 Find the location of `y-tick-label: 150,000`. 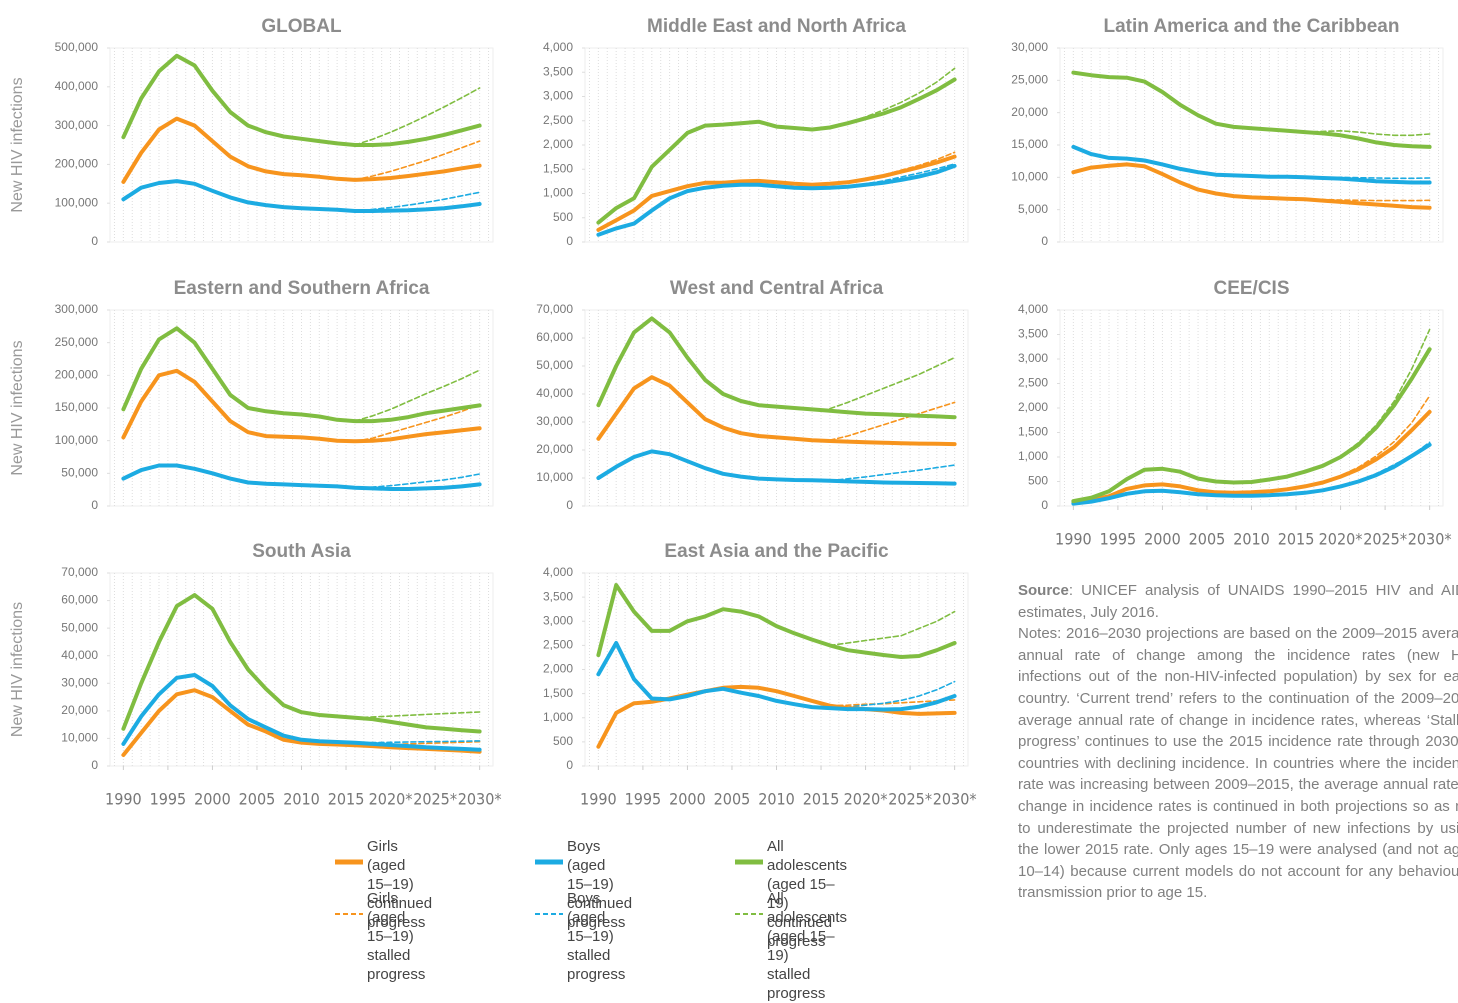

y-tick-label: 150,000 is located at coordinates (77, 407).